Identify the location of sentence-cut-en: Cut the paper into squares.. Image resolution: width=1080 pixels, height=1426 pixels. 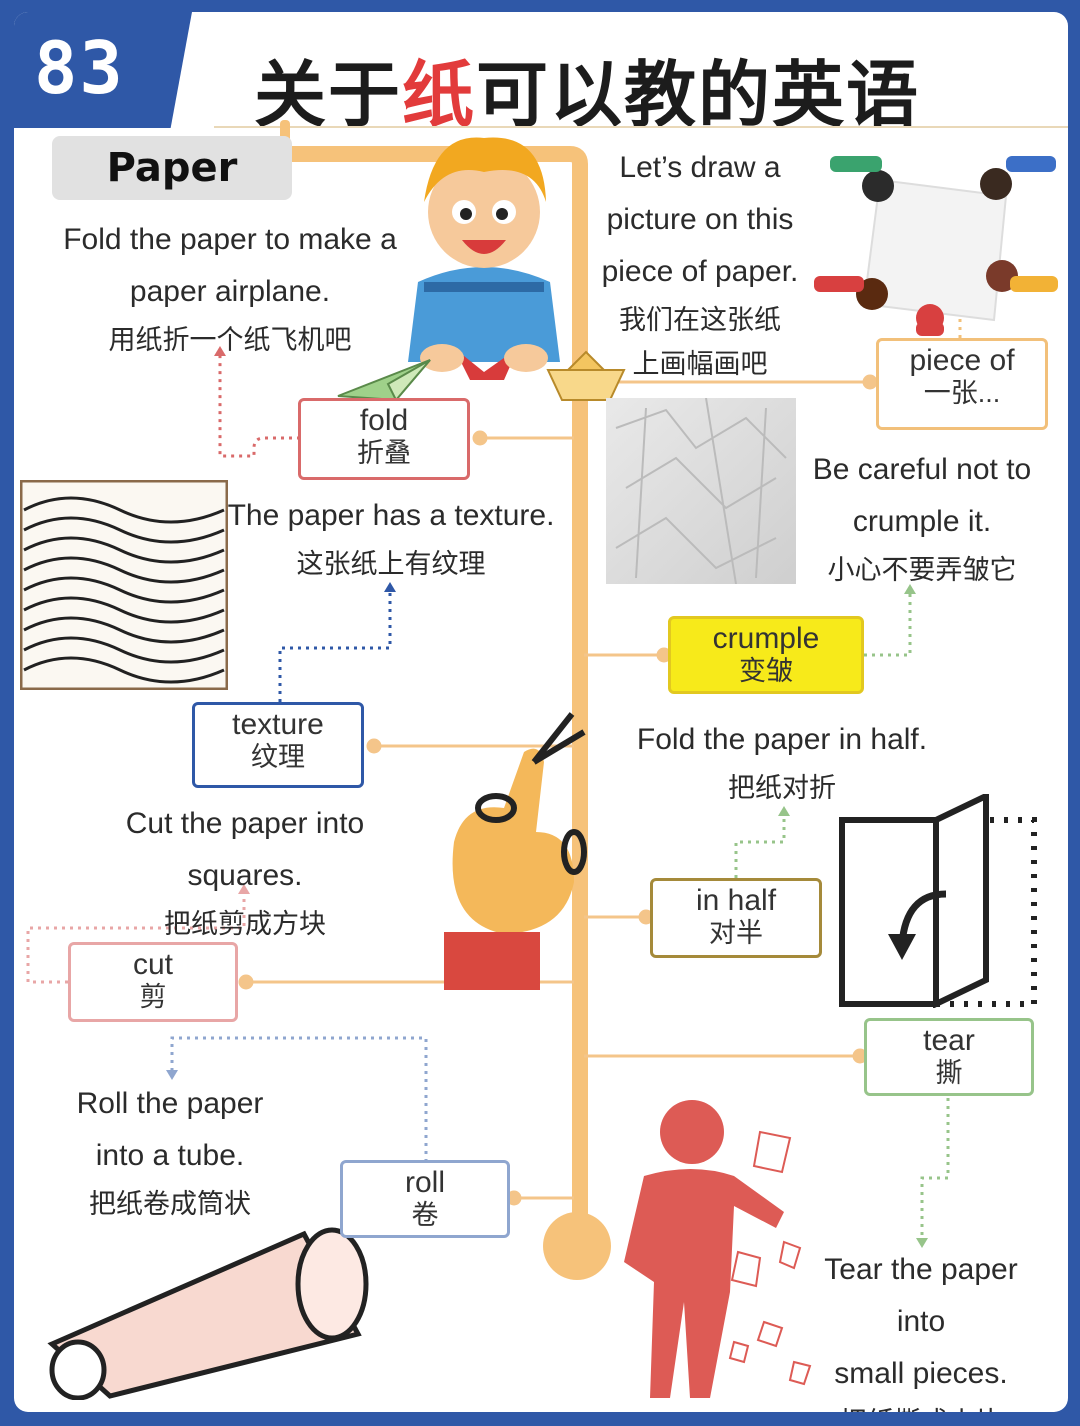
(245, 849).